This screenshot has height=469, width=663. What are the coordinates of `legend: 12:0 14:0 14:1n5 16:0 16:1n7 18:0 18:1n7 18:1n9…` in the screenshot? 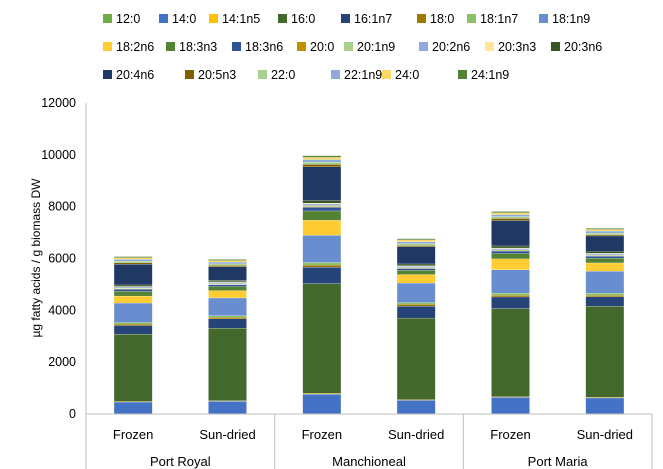 It's located at (352, 47).